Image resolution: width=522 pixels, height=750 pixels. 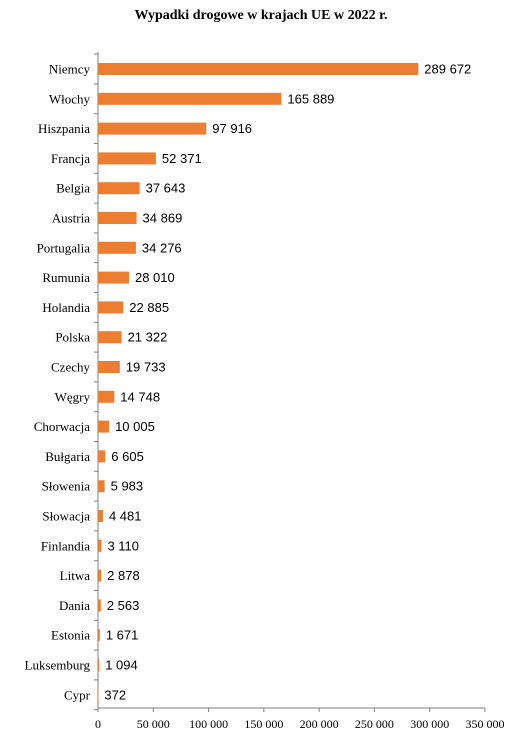 What do you see at coordinates (122, 635) in the screenshot?
I see `value-label: 1 671` at bounding box center [122, 635].